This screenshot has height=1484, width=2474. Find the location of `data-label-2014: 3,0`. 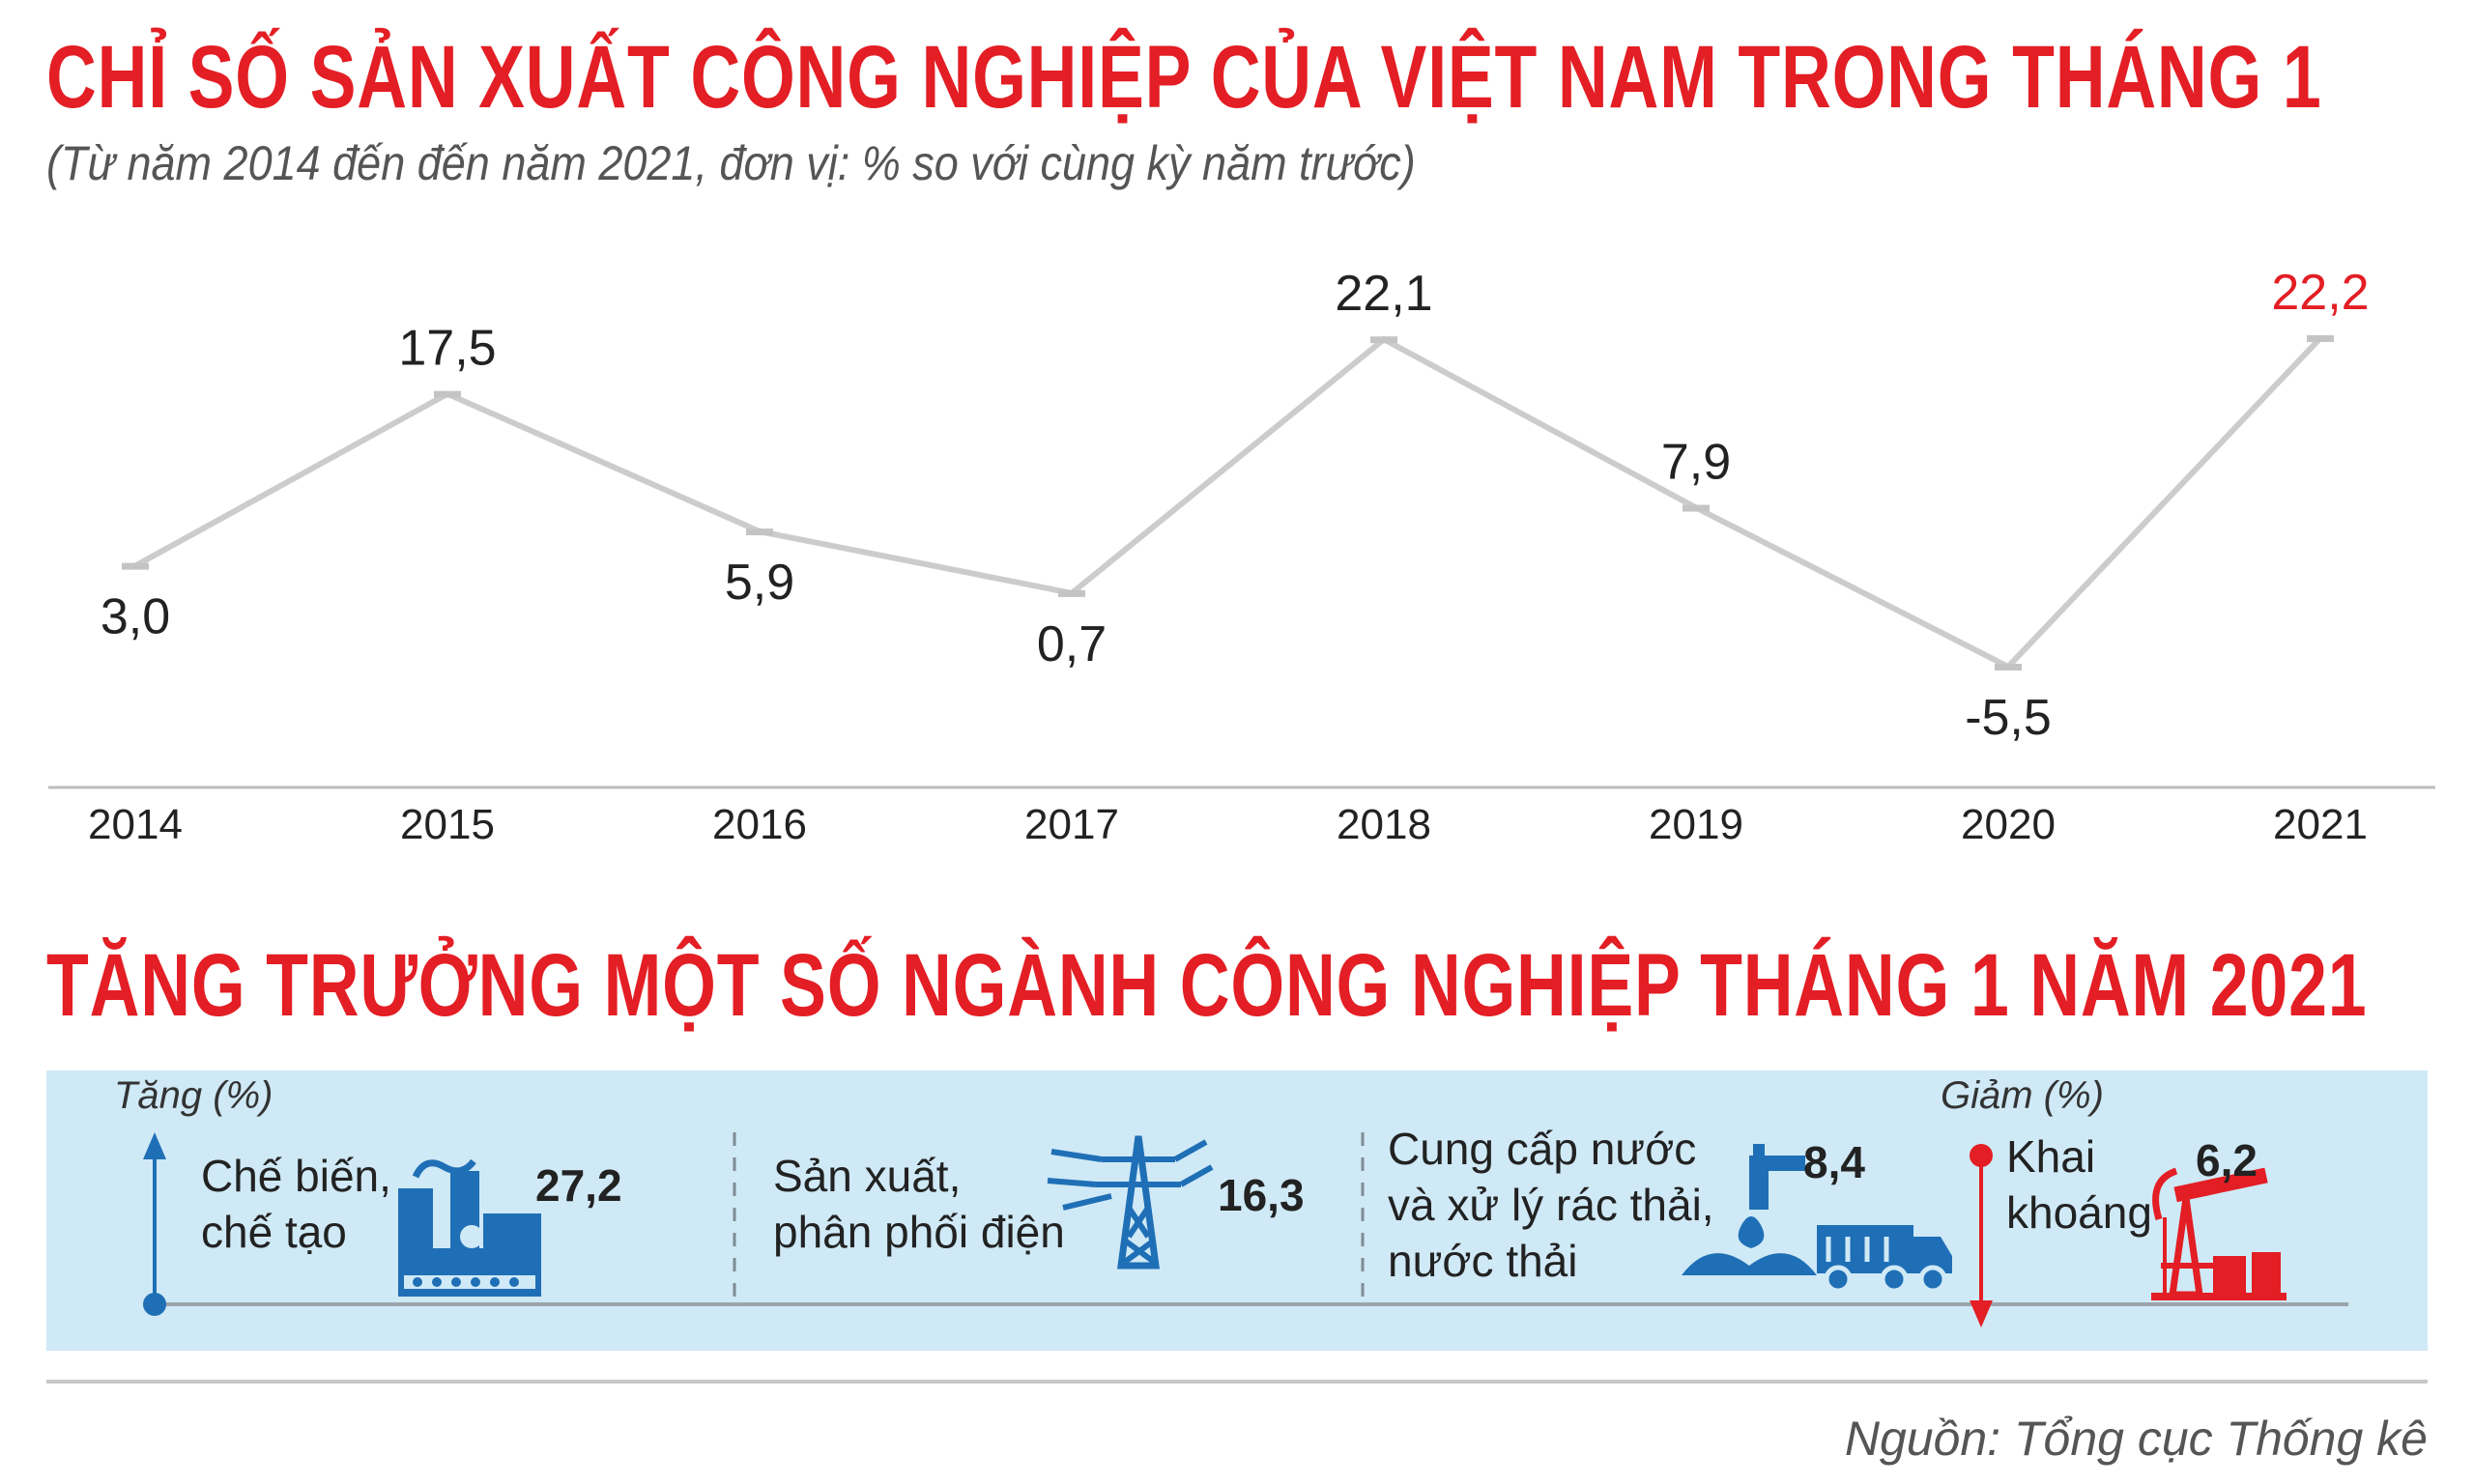

data-label-2014: 3,0 is located at coordinates (135, 617).